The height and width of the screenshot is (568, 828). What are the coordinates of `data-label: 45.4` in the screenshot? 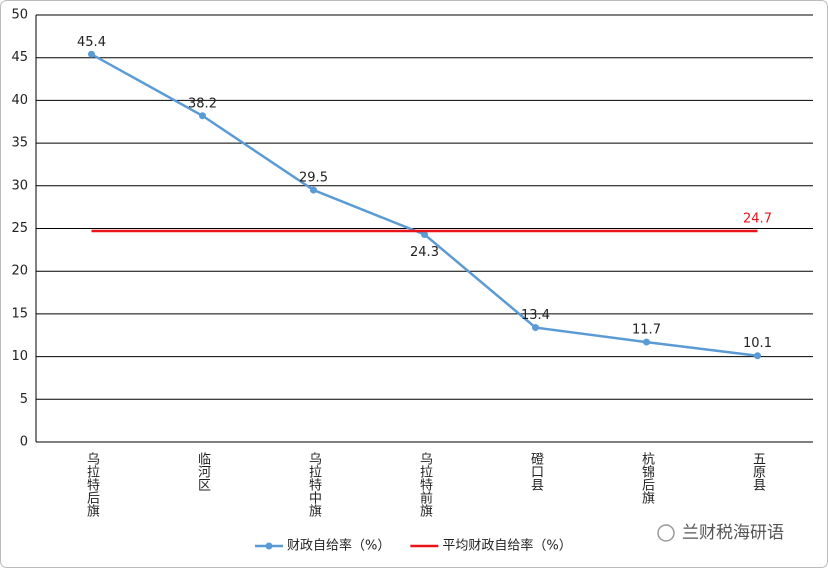 It's located at (91, 42).